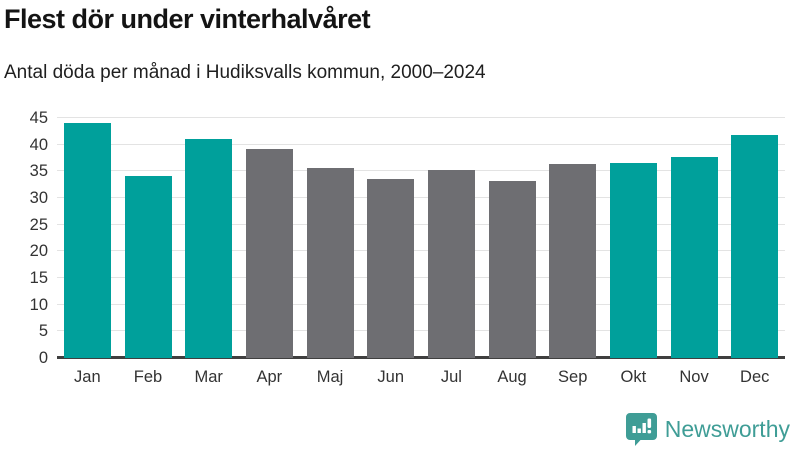 This screenshot has width=800, height=450. I want to click on bar-slot-sep, so click(572, 238).